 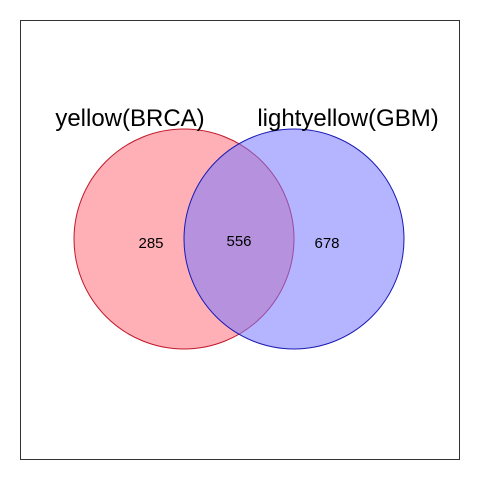 What do you see at coordinates (129, 118) in the screenshot?
I see `set-label-brca: yellow(BRCA)` at bounding box center [129, 118].